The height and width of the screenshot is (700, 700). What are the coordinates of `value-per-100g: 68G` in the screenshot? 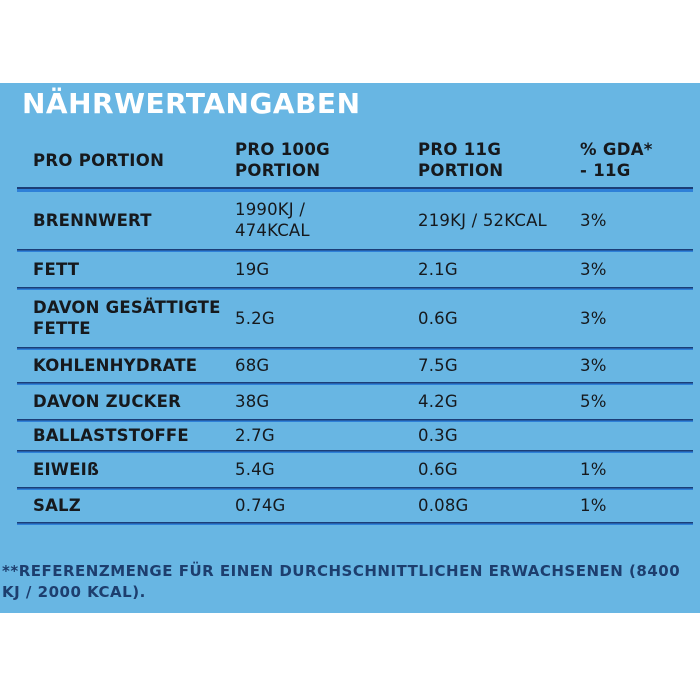 It's located at (252, 366).